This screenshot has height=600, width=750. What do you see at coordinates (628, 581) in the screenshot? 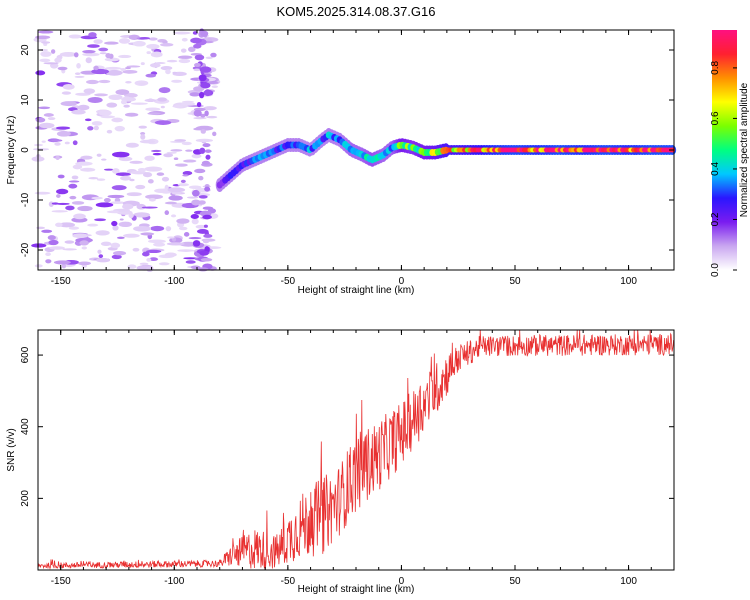
I see `snr-x-tick-label: 100` at bounding box center [628, 581].